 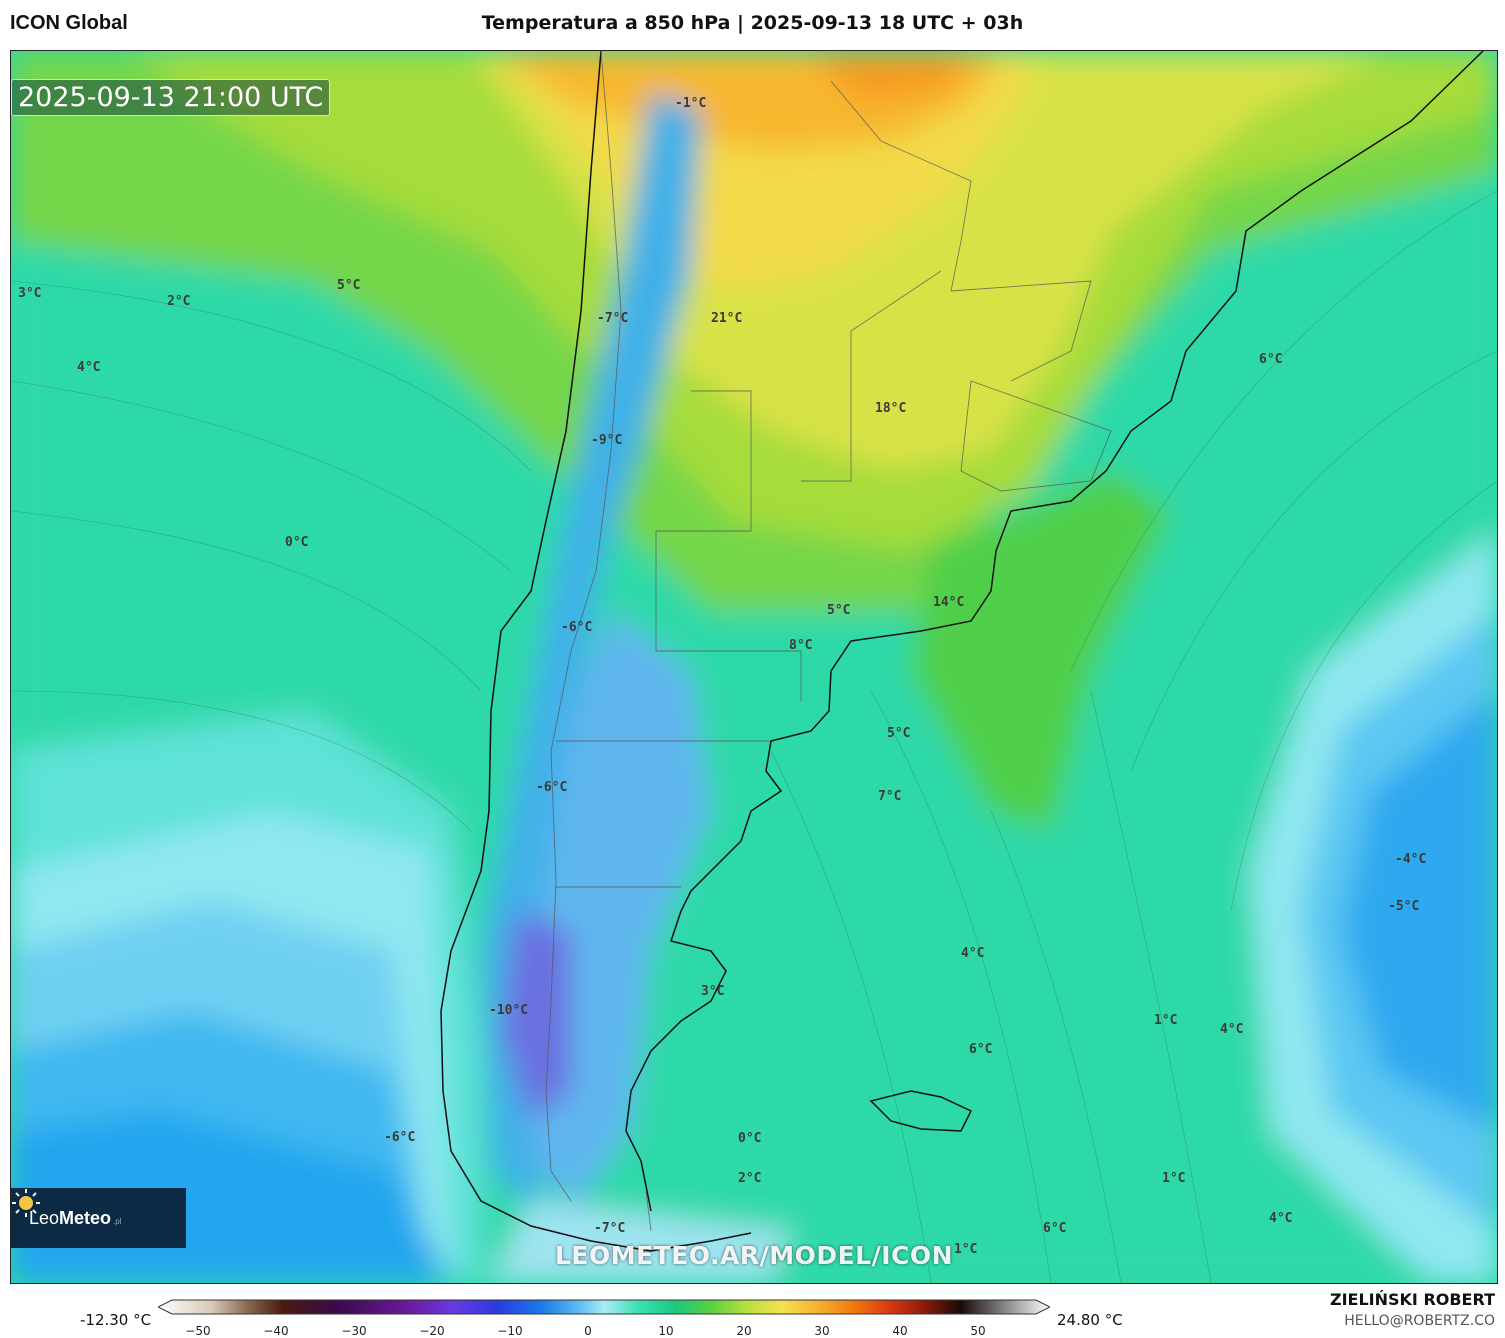 I want to click on temp-label: -4°C, so click(x=1411, y=859).